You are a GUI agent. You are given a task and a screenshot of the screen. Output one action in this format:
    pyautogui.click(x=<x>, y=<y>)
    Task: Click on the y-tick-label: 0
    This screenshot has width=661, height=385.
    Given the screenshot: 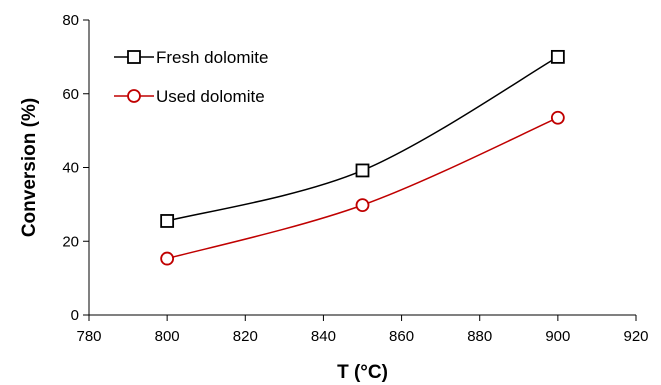 What is the action you would take?
    pyautogui.click(x=75, y=315)
    